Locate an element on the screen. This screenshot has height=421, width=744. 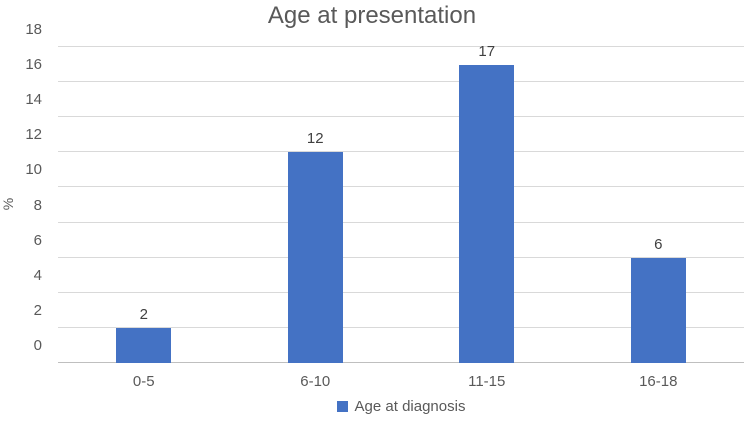
y-axis-tick-label: 2 is located at coordinates (37, 310).